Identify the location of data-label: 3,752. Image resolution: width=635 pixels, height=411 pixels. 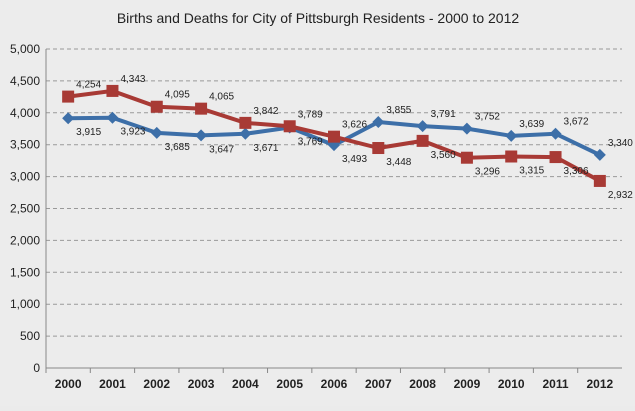
(487, 117).